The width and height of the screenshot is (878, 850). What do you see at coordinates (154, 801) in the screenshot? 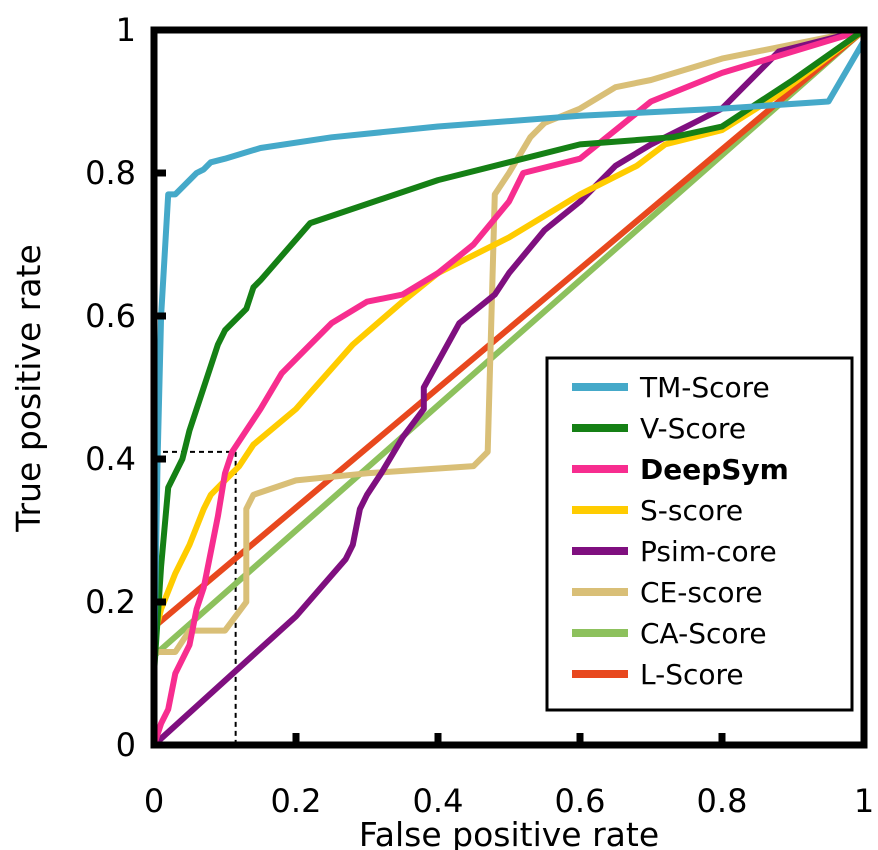
I see `x-tick-label: 0` at bounding box center [154, 801].